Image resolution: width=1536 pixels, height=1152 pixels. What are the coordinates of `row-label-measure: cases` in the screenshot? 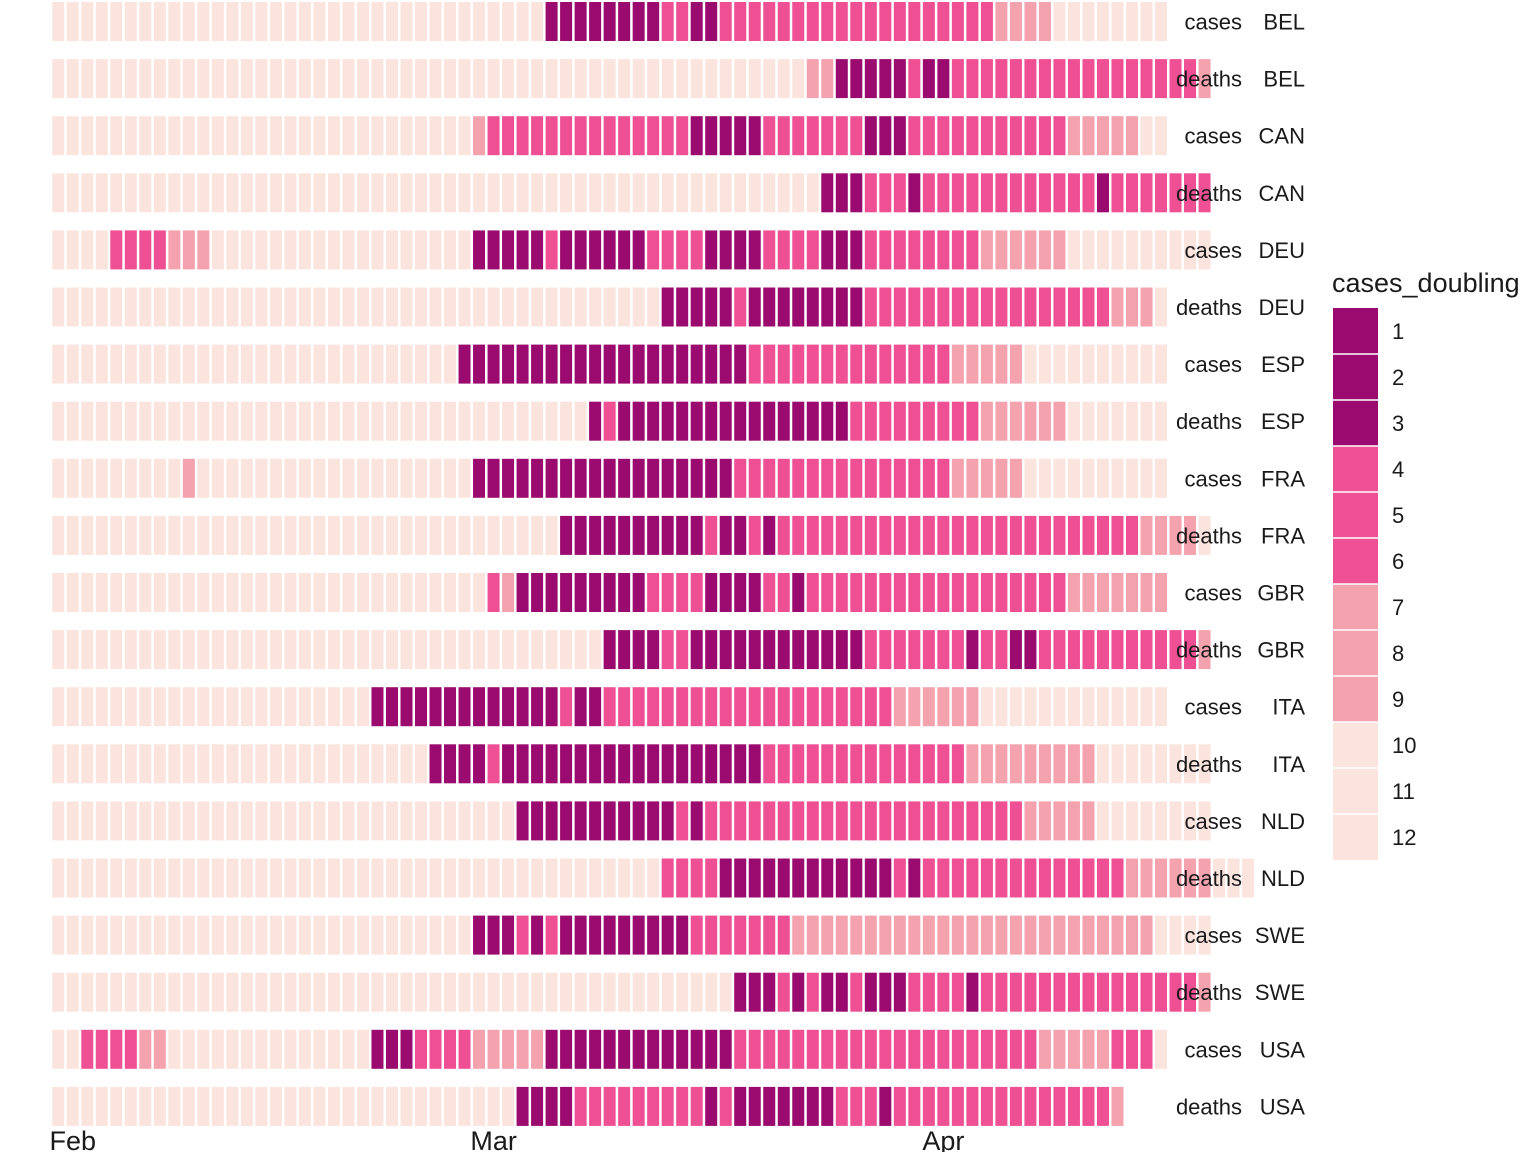 It's located at (1213, 1049).